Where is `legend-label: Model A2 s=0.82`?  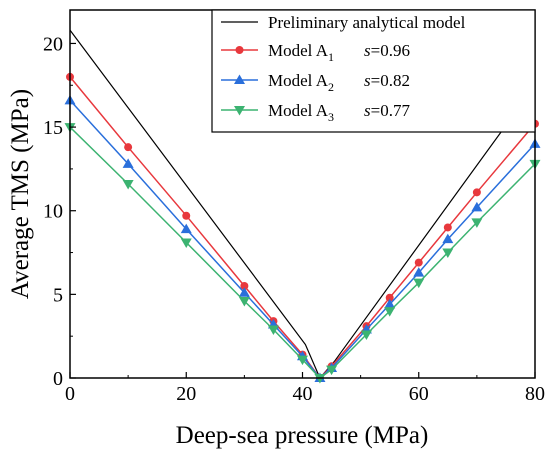 legend-label: Model A2 s=0.82 is located at coordinates (339, 82).